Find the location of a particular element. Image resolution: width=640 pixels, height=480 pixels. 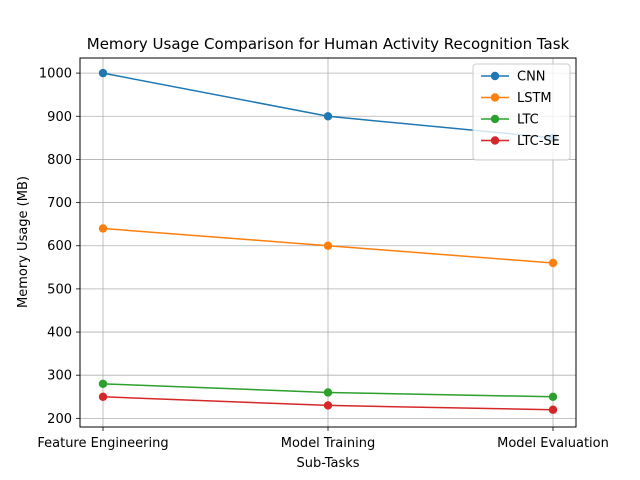

series-ltc-se is located at coordinates (328, 403).